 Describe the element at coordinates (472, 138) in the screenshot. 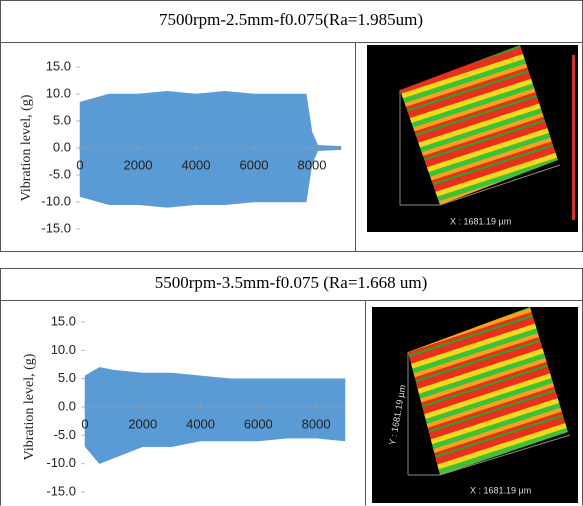

I see `surface-image: X : 1681.19 µm` at that location.